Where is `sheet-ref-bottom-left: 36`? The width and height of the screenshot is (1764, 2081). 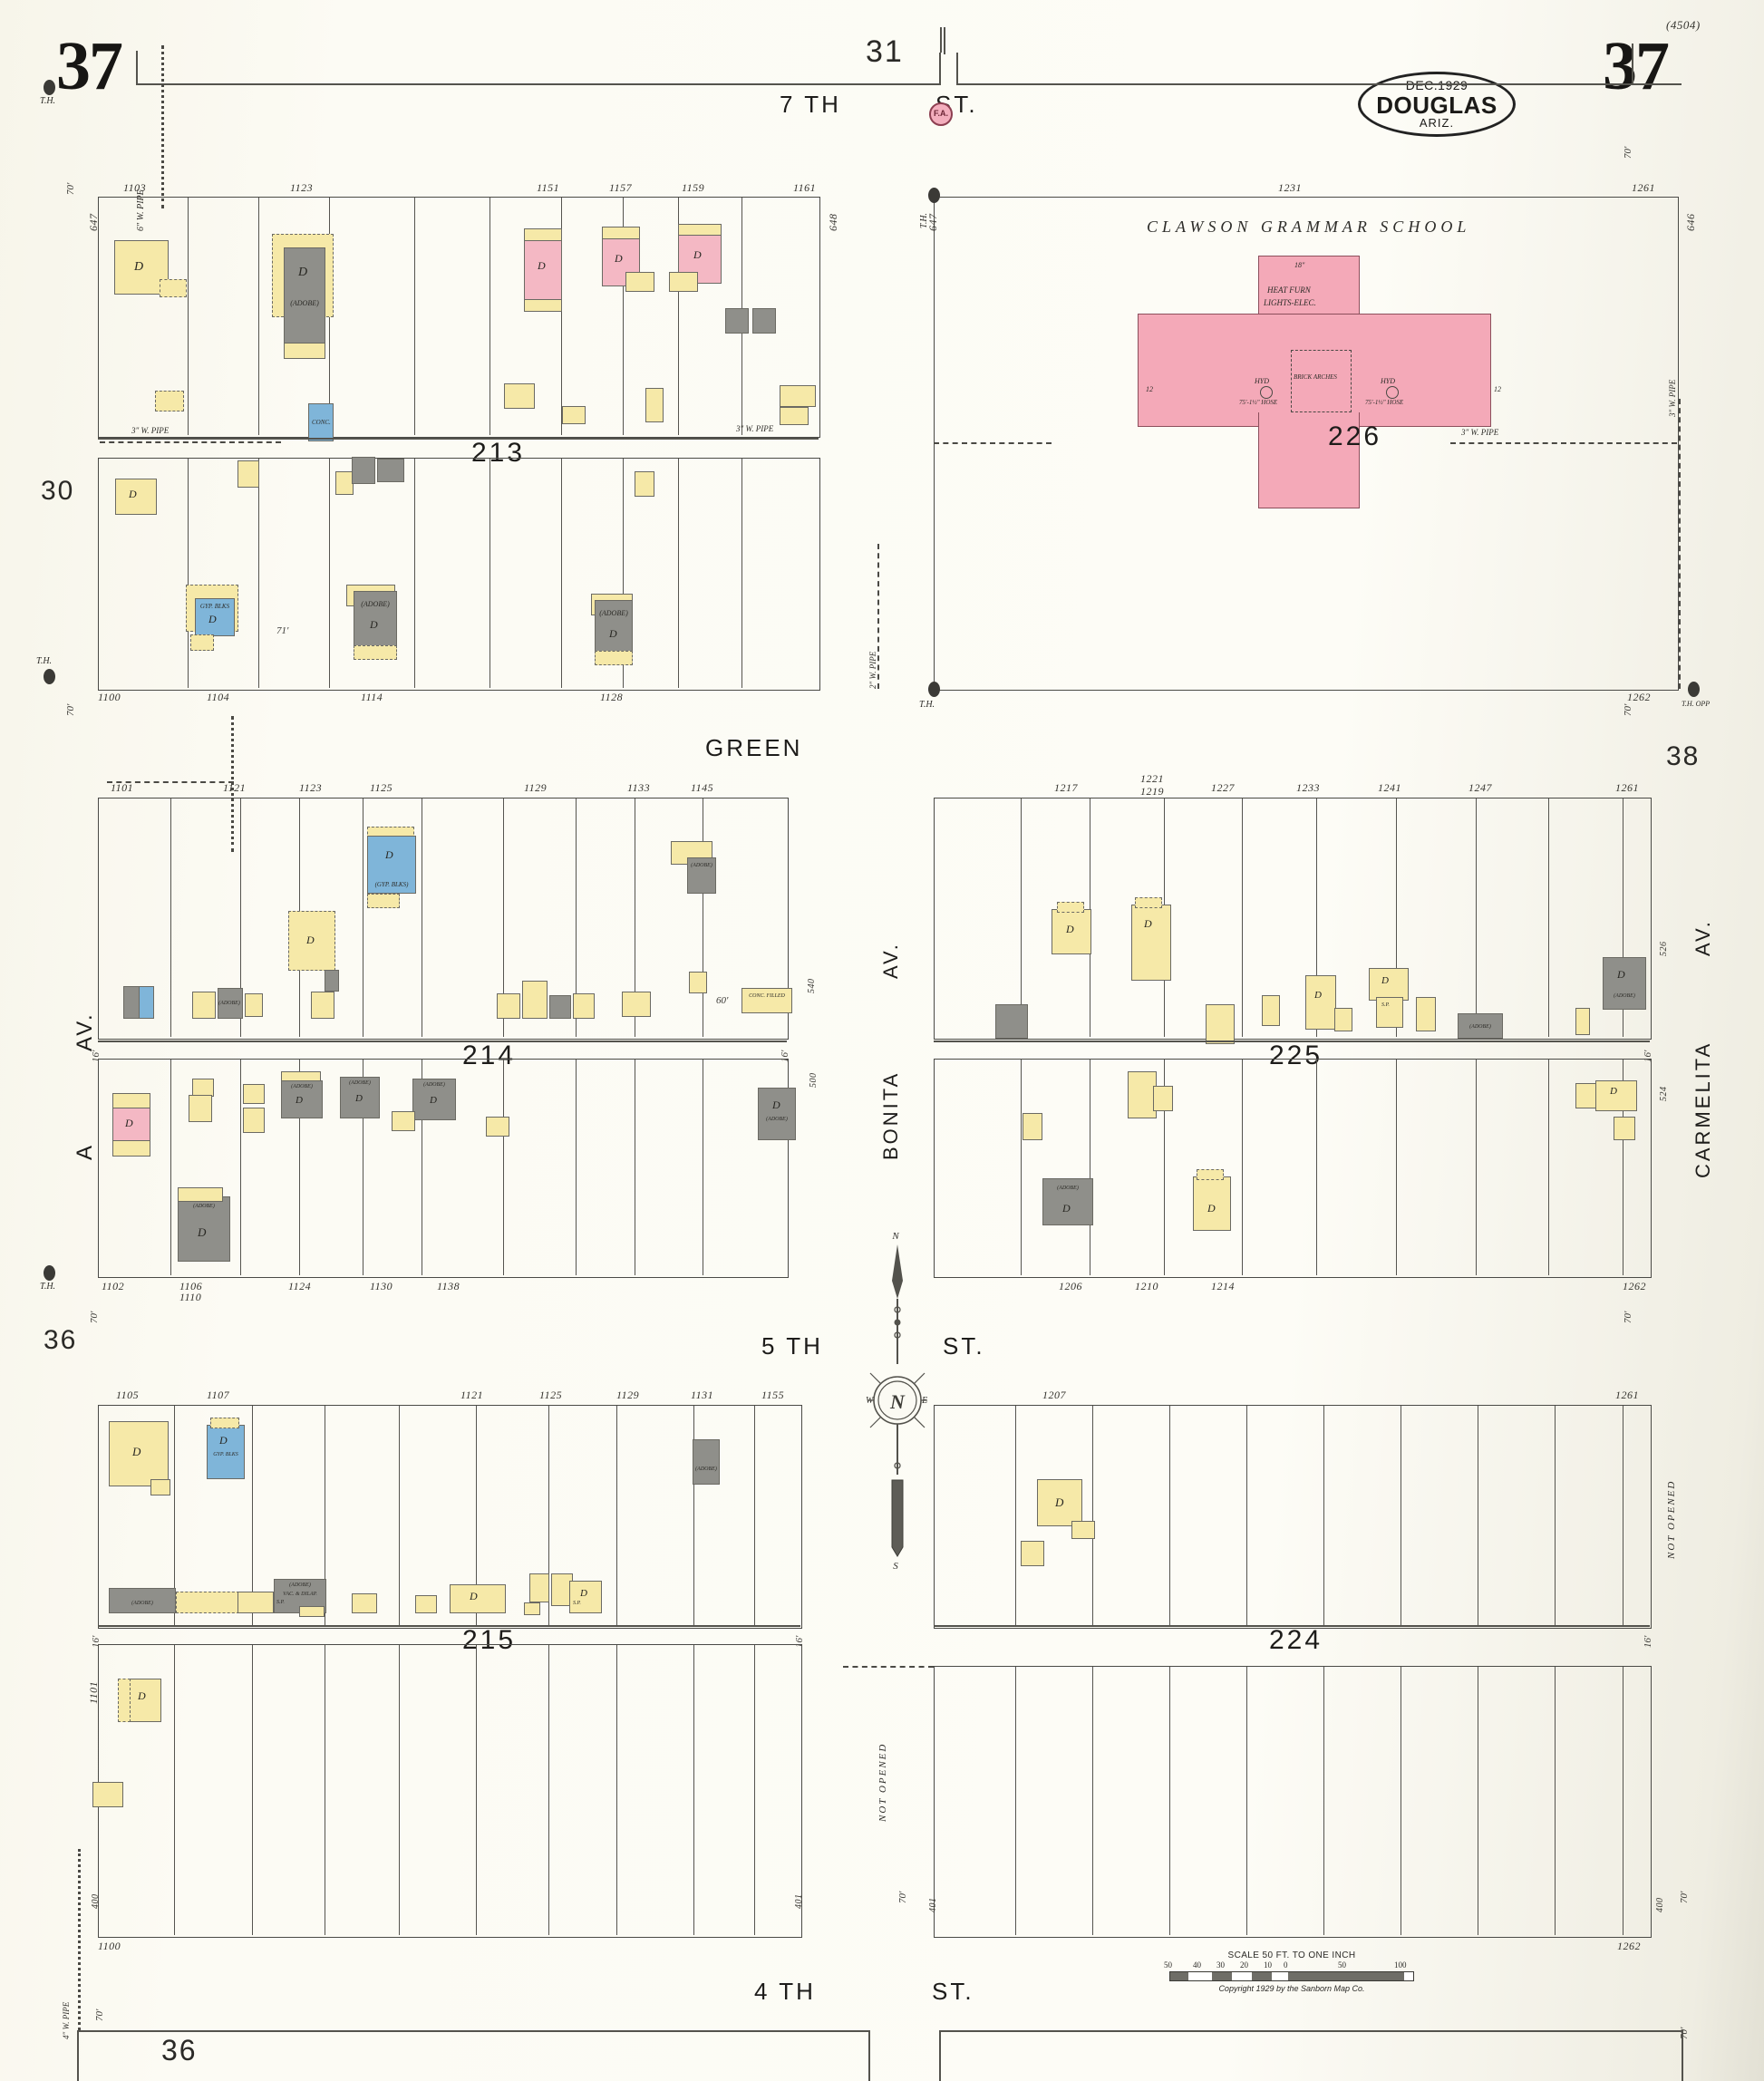
sheet-ref-bottom-left: 36 is located at coordinates (180, 2050).